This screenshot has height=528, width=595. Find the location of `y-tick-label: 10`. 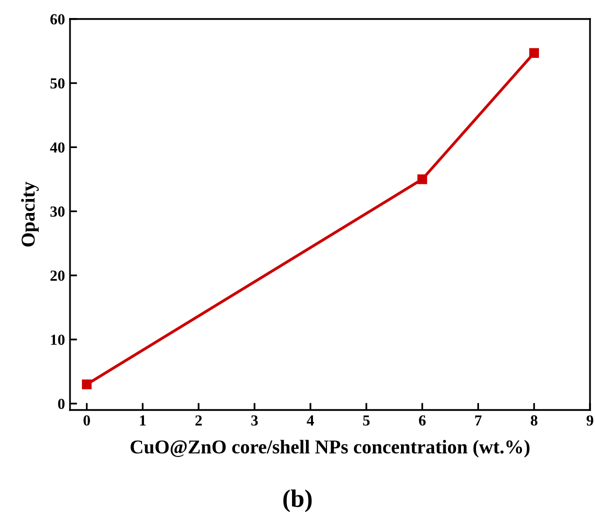

y-tick-label: 10 is located at coordinates (58, 339).